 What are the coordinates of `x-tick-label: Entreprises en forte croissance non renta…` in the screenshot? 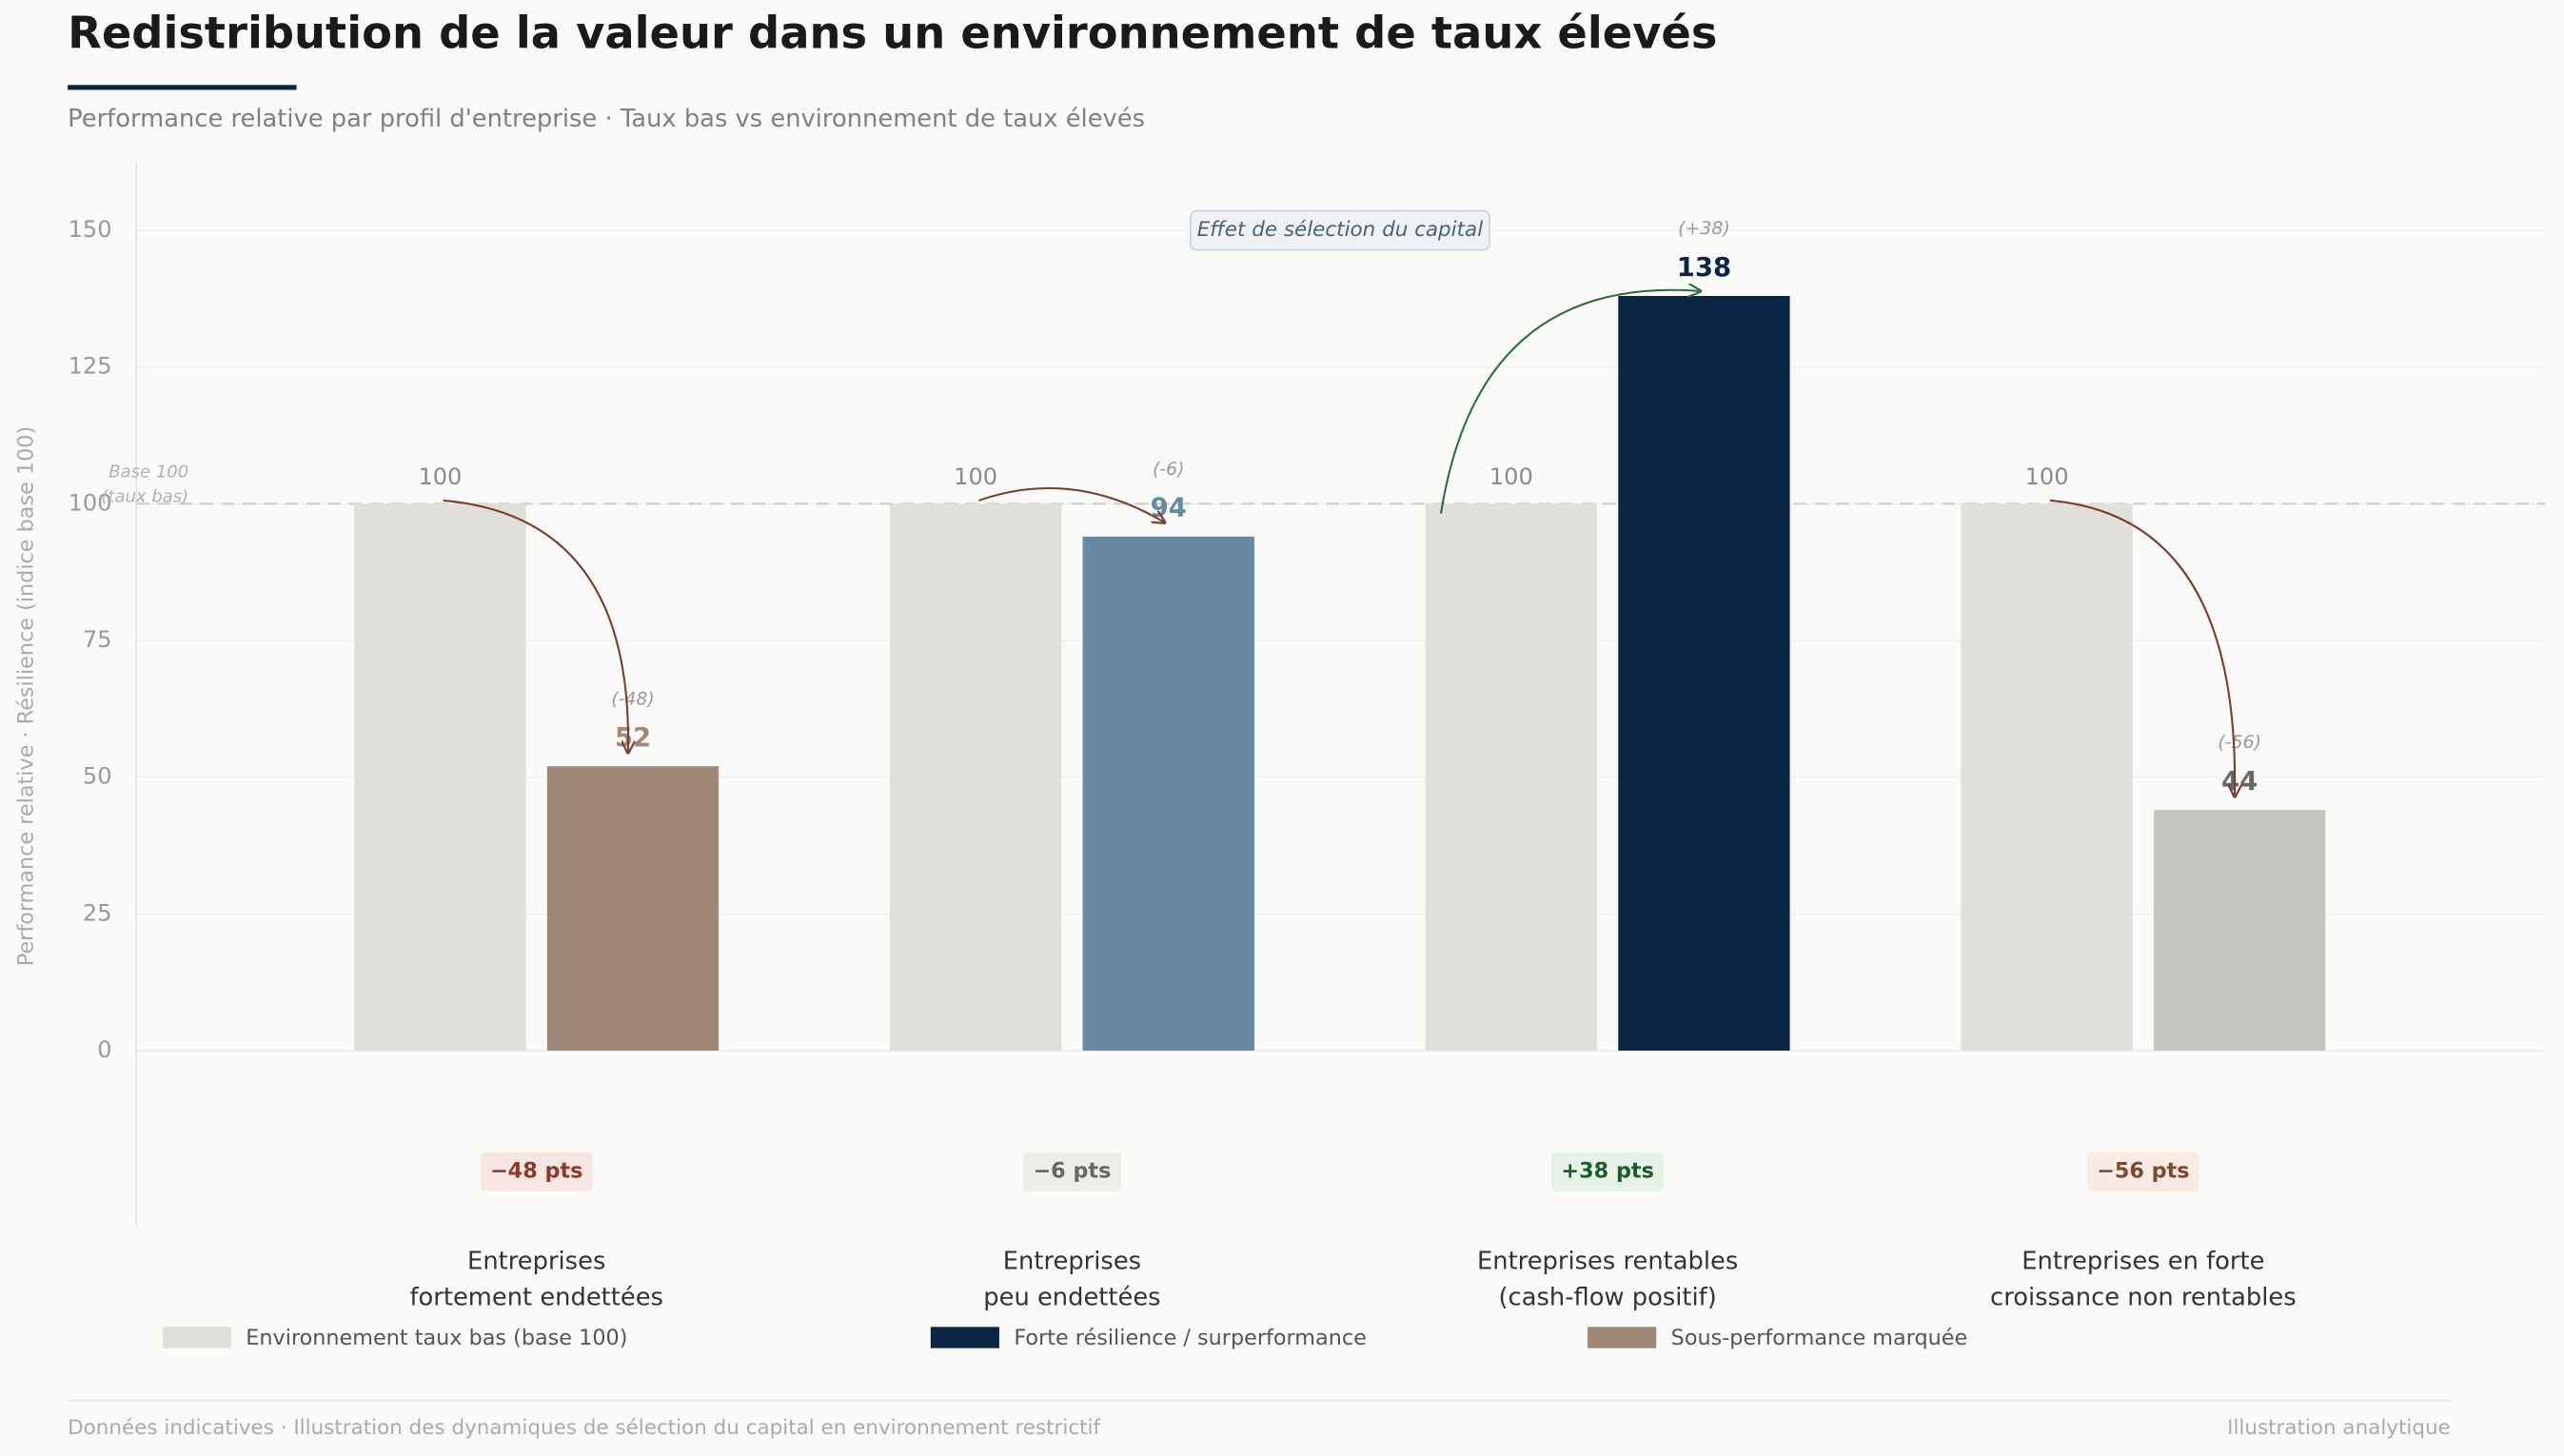 It's located at (2143, 1279).